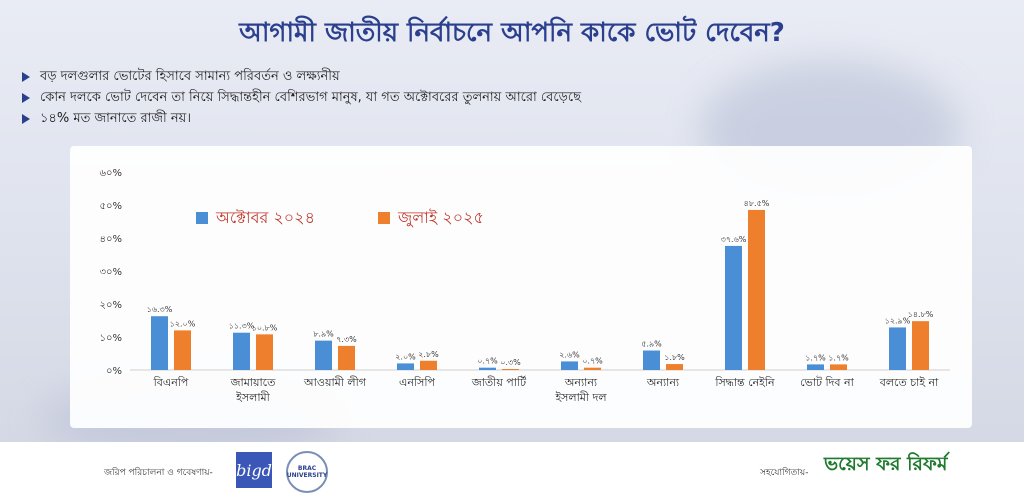 The height and width of the screenshot is (496, 1024). I want to click on x-tick-label: বিএনপি, so click(171, 382).